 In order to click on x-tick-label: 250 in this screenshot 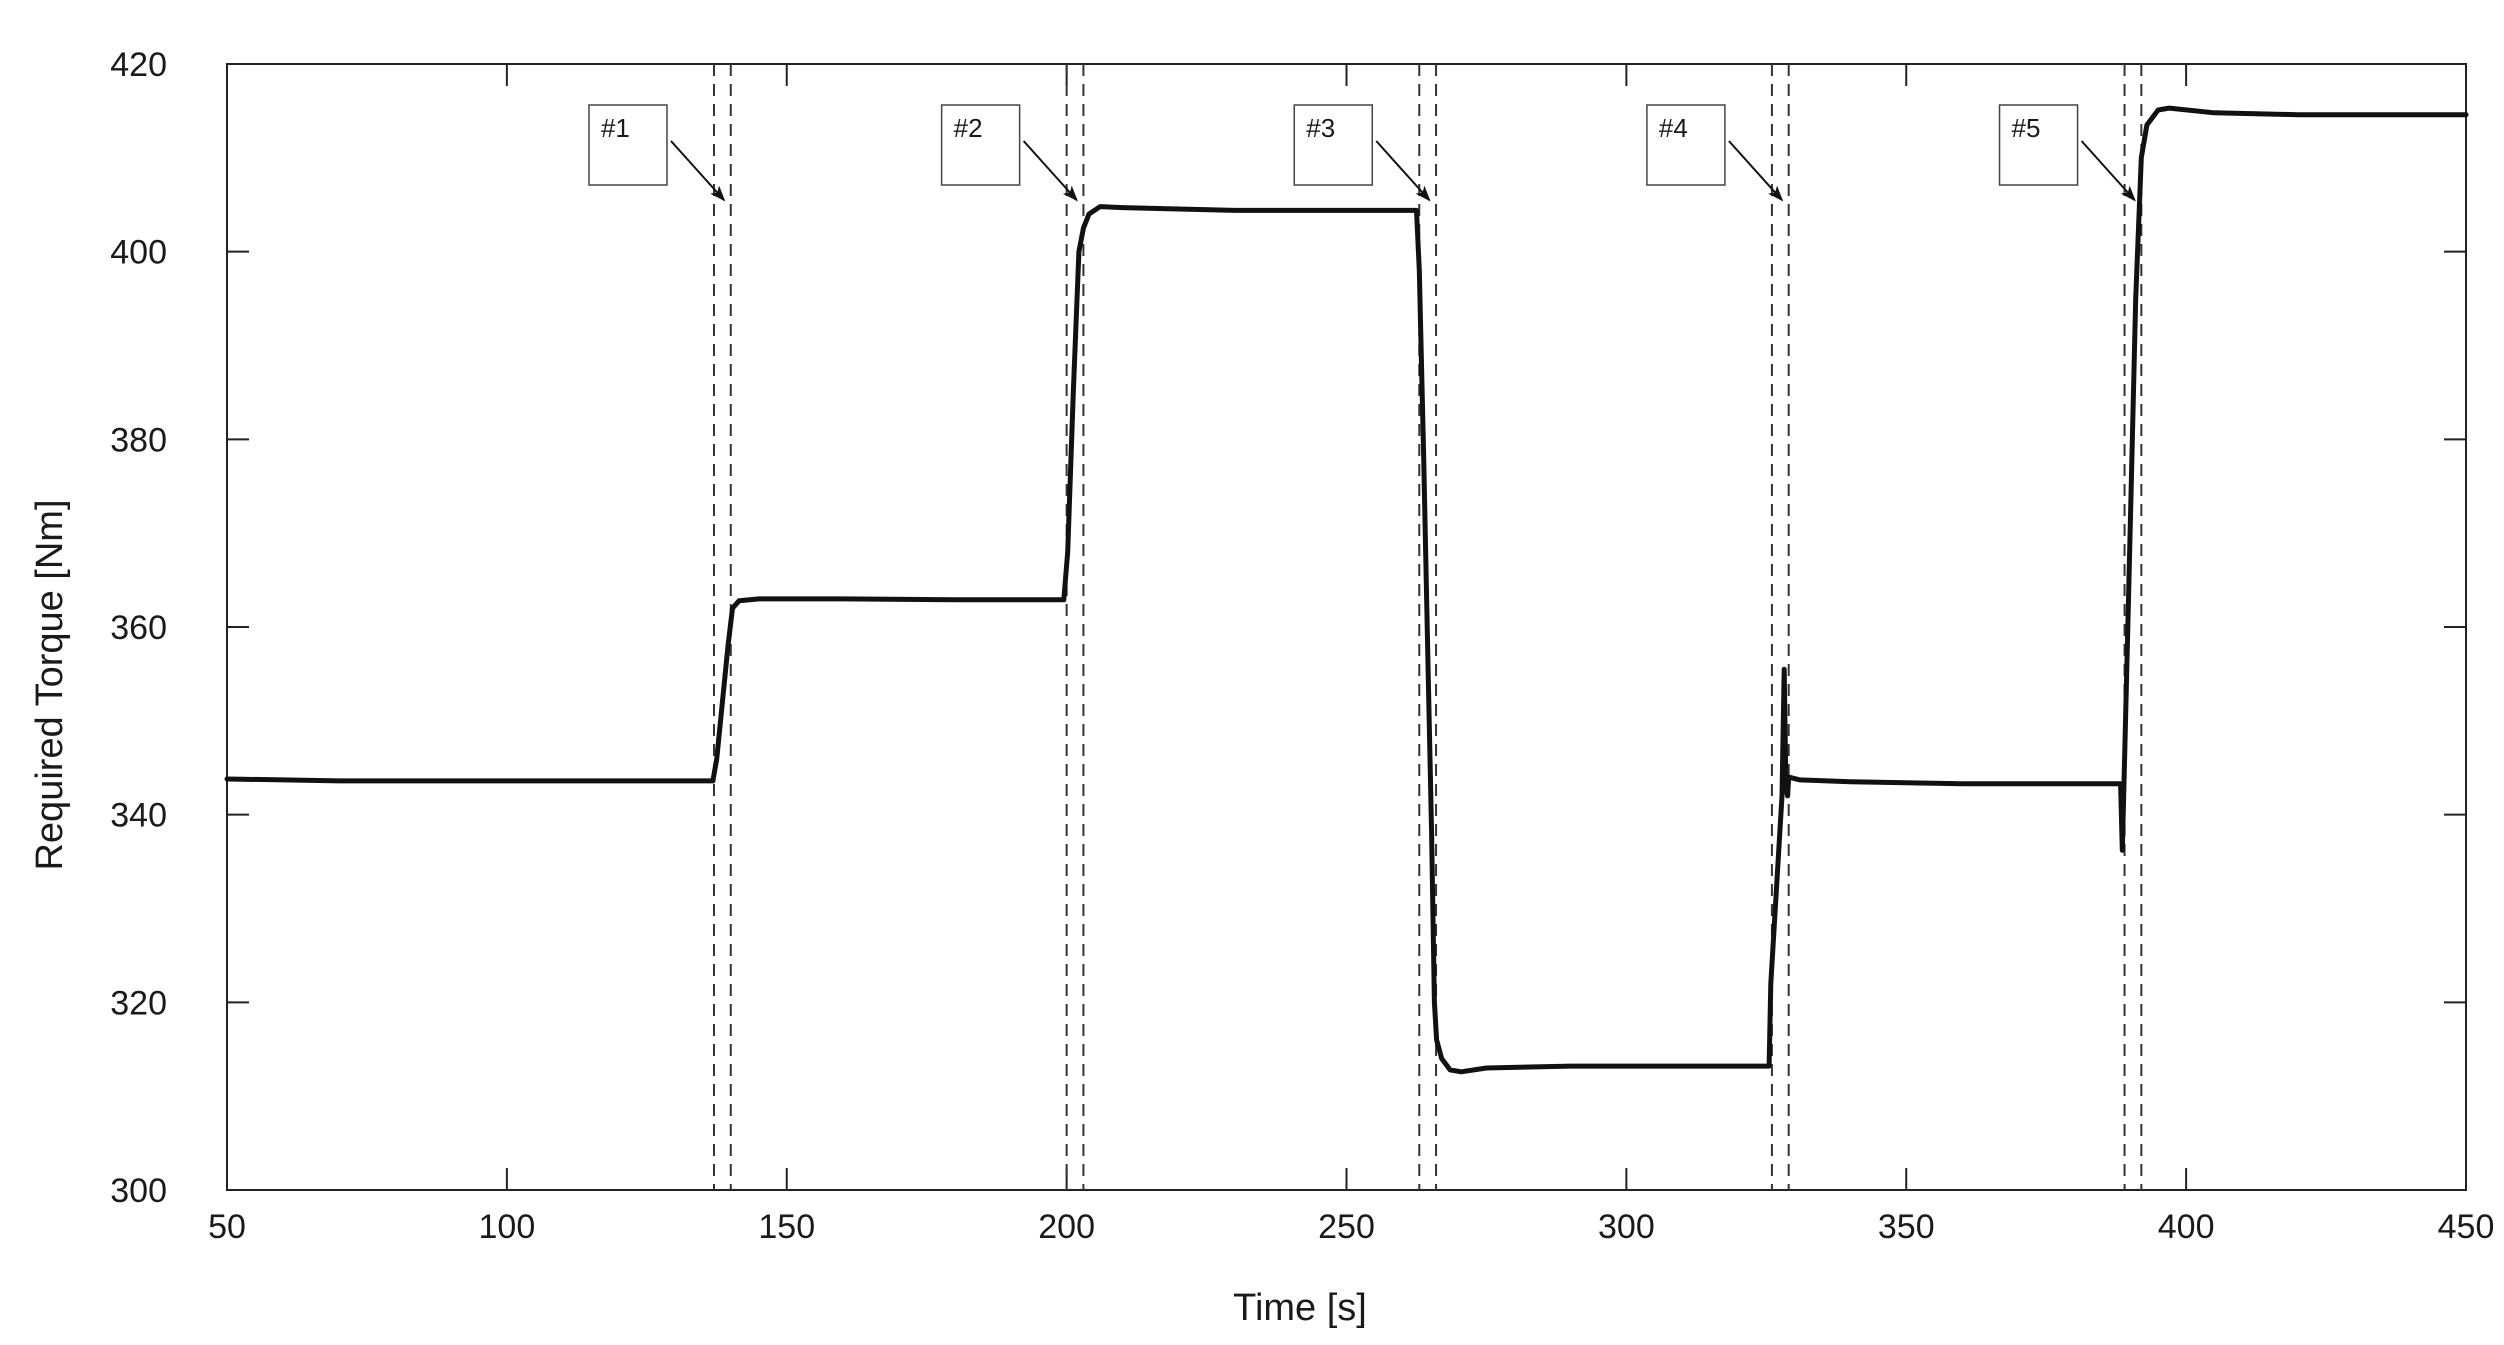, I will do `click(1346, 1227)`.